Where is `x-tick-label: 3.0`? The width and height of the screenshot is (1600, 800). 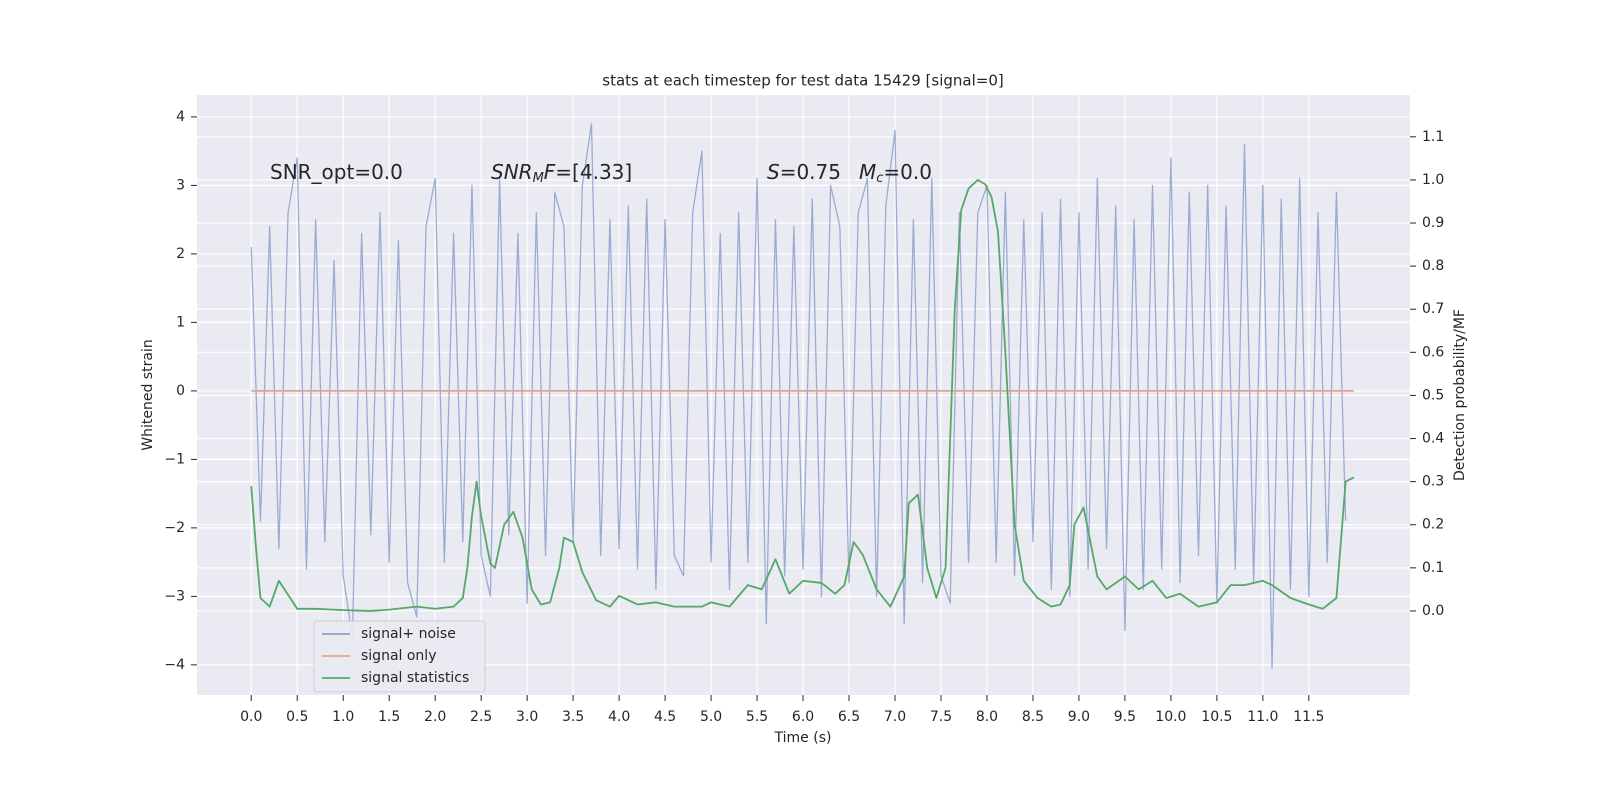
x-tick-label: 3.0 is located at coordinates (527, 717).